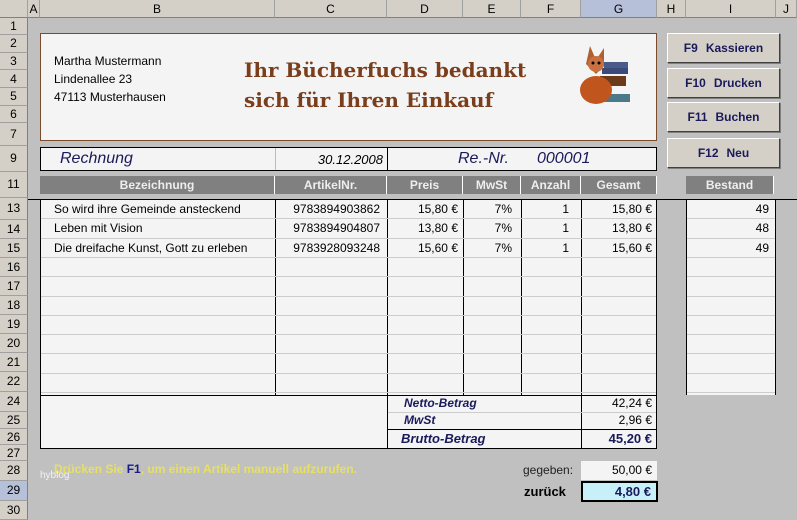  I want to click on button-kassieren: F9 Kassieren, so click(723, 48).